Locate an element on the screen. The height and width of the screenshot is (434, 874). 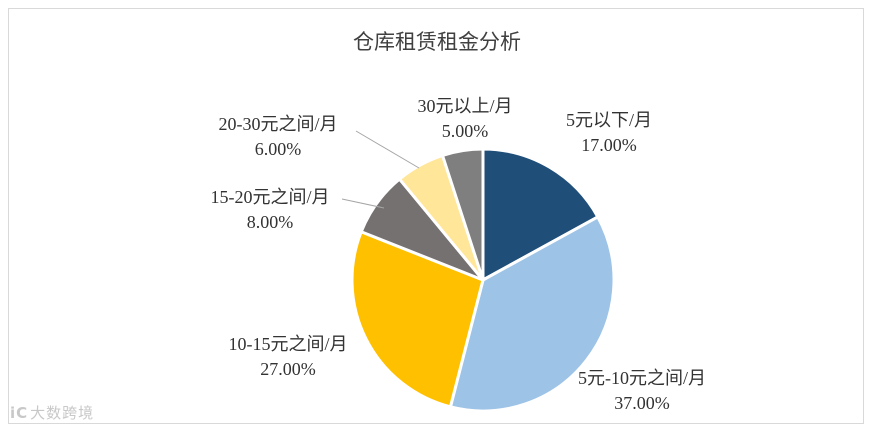
watermark-text: 大数跨境 is located at coordinates (62, 413).